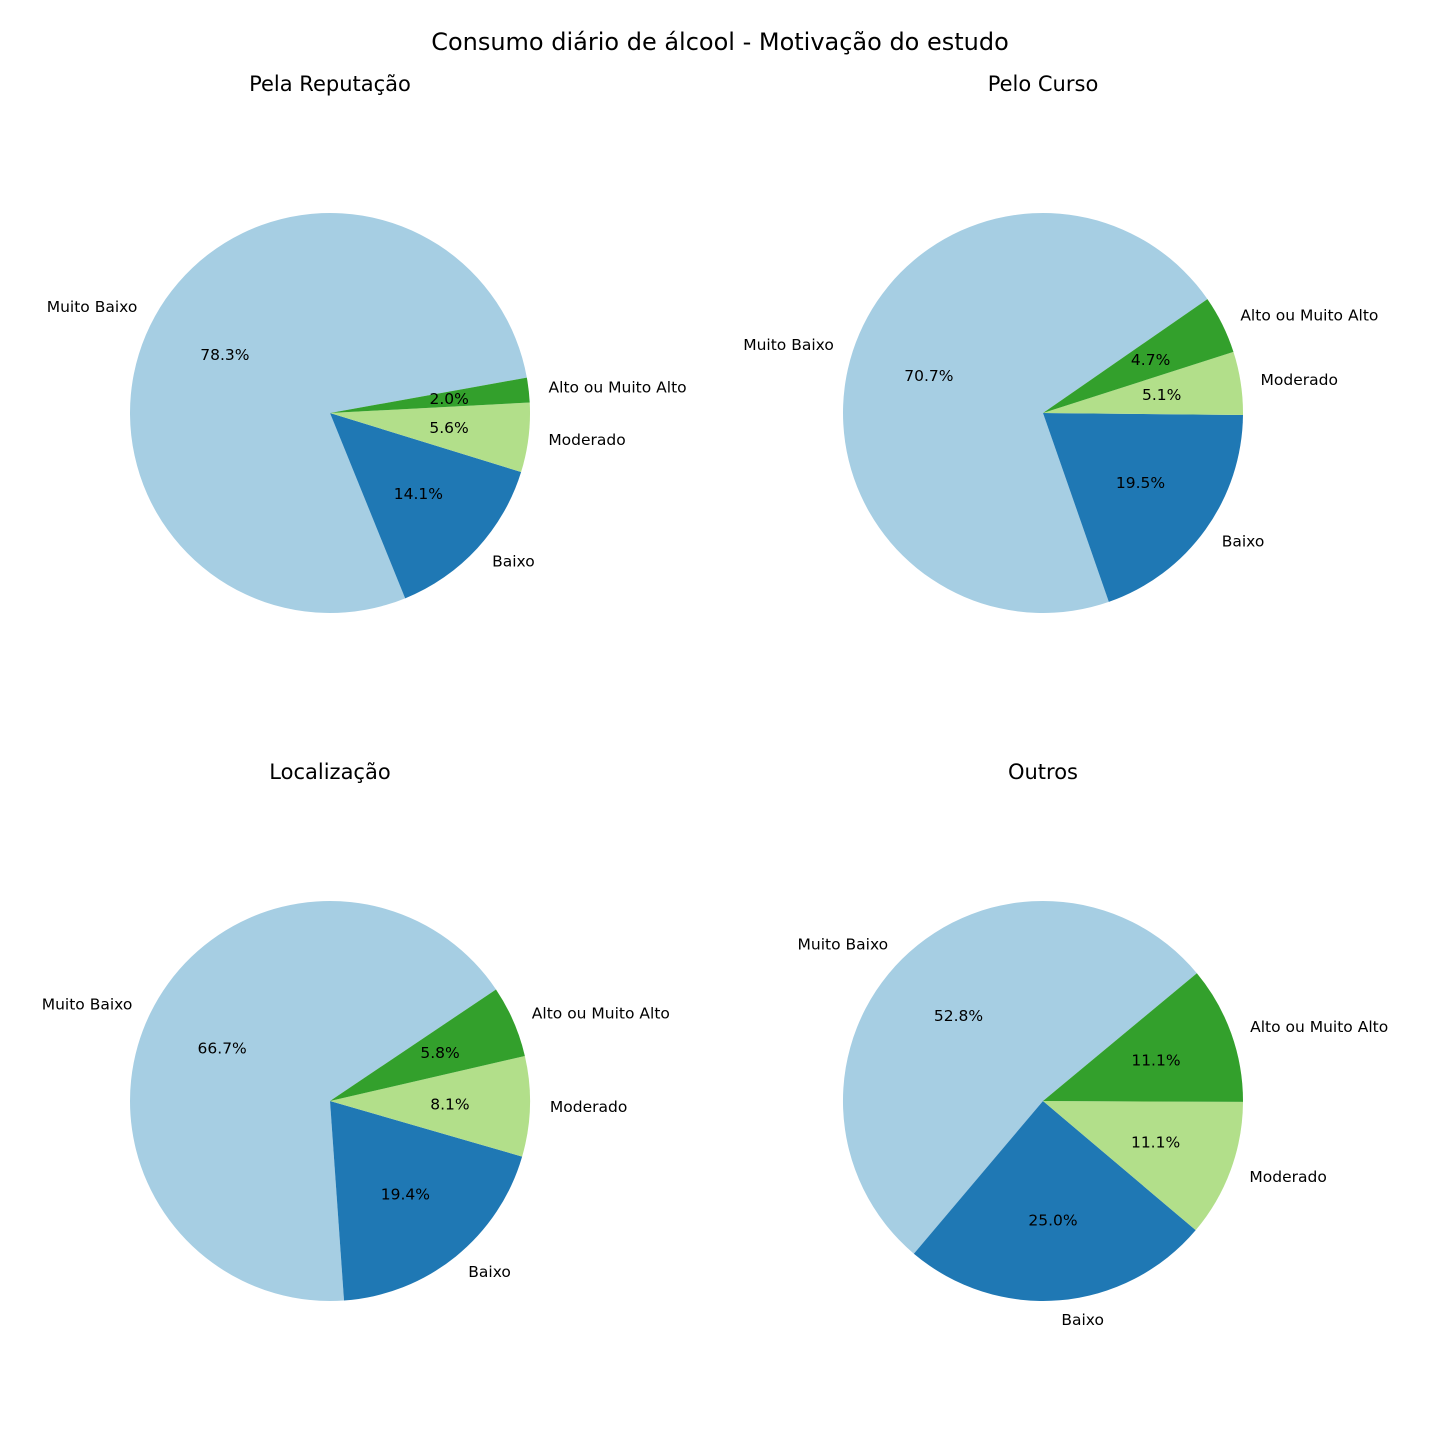 The height and width of the screenshot is (1440, 1440). Describe the element at coordinates (788, 345) in the screenshot. I see `pie-2-label-muito-baixo: Muito Baixo` at that location.